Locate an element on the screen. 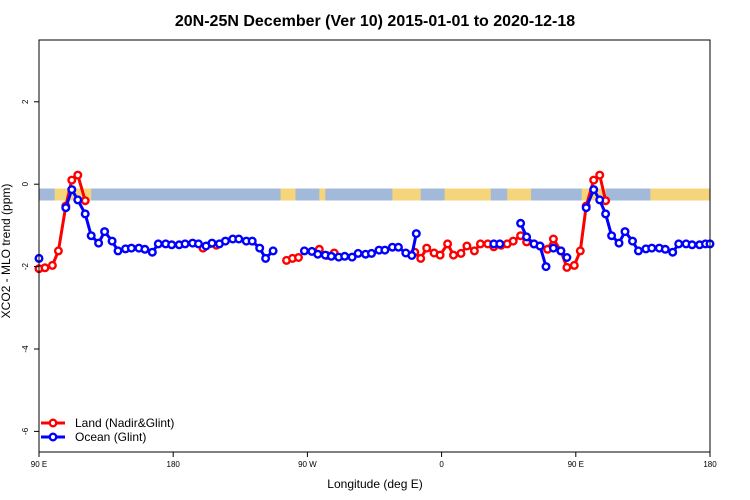  y-tick-label: 2 is located at coordinates (25, 101).